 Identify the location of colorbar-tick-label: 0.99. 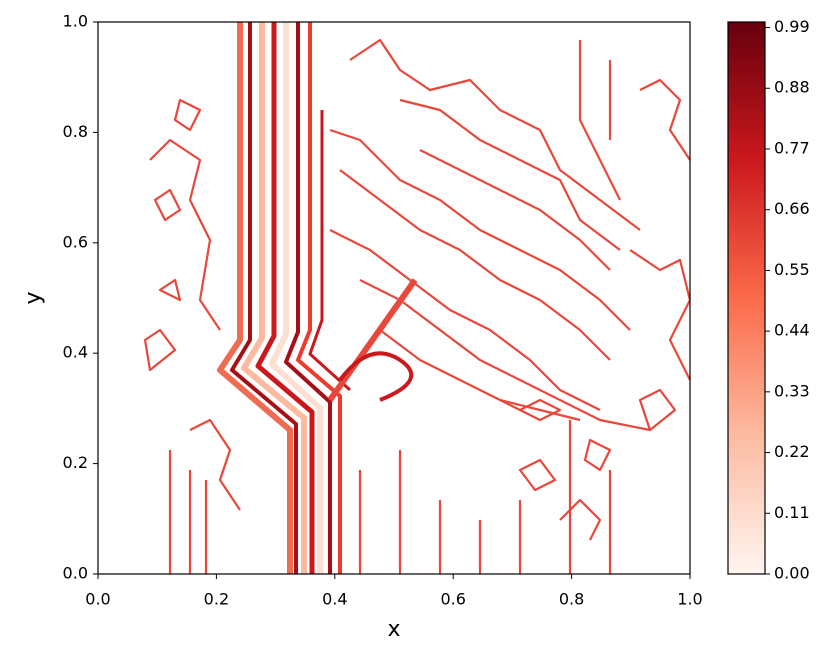
(792, 26).